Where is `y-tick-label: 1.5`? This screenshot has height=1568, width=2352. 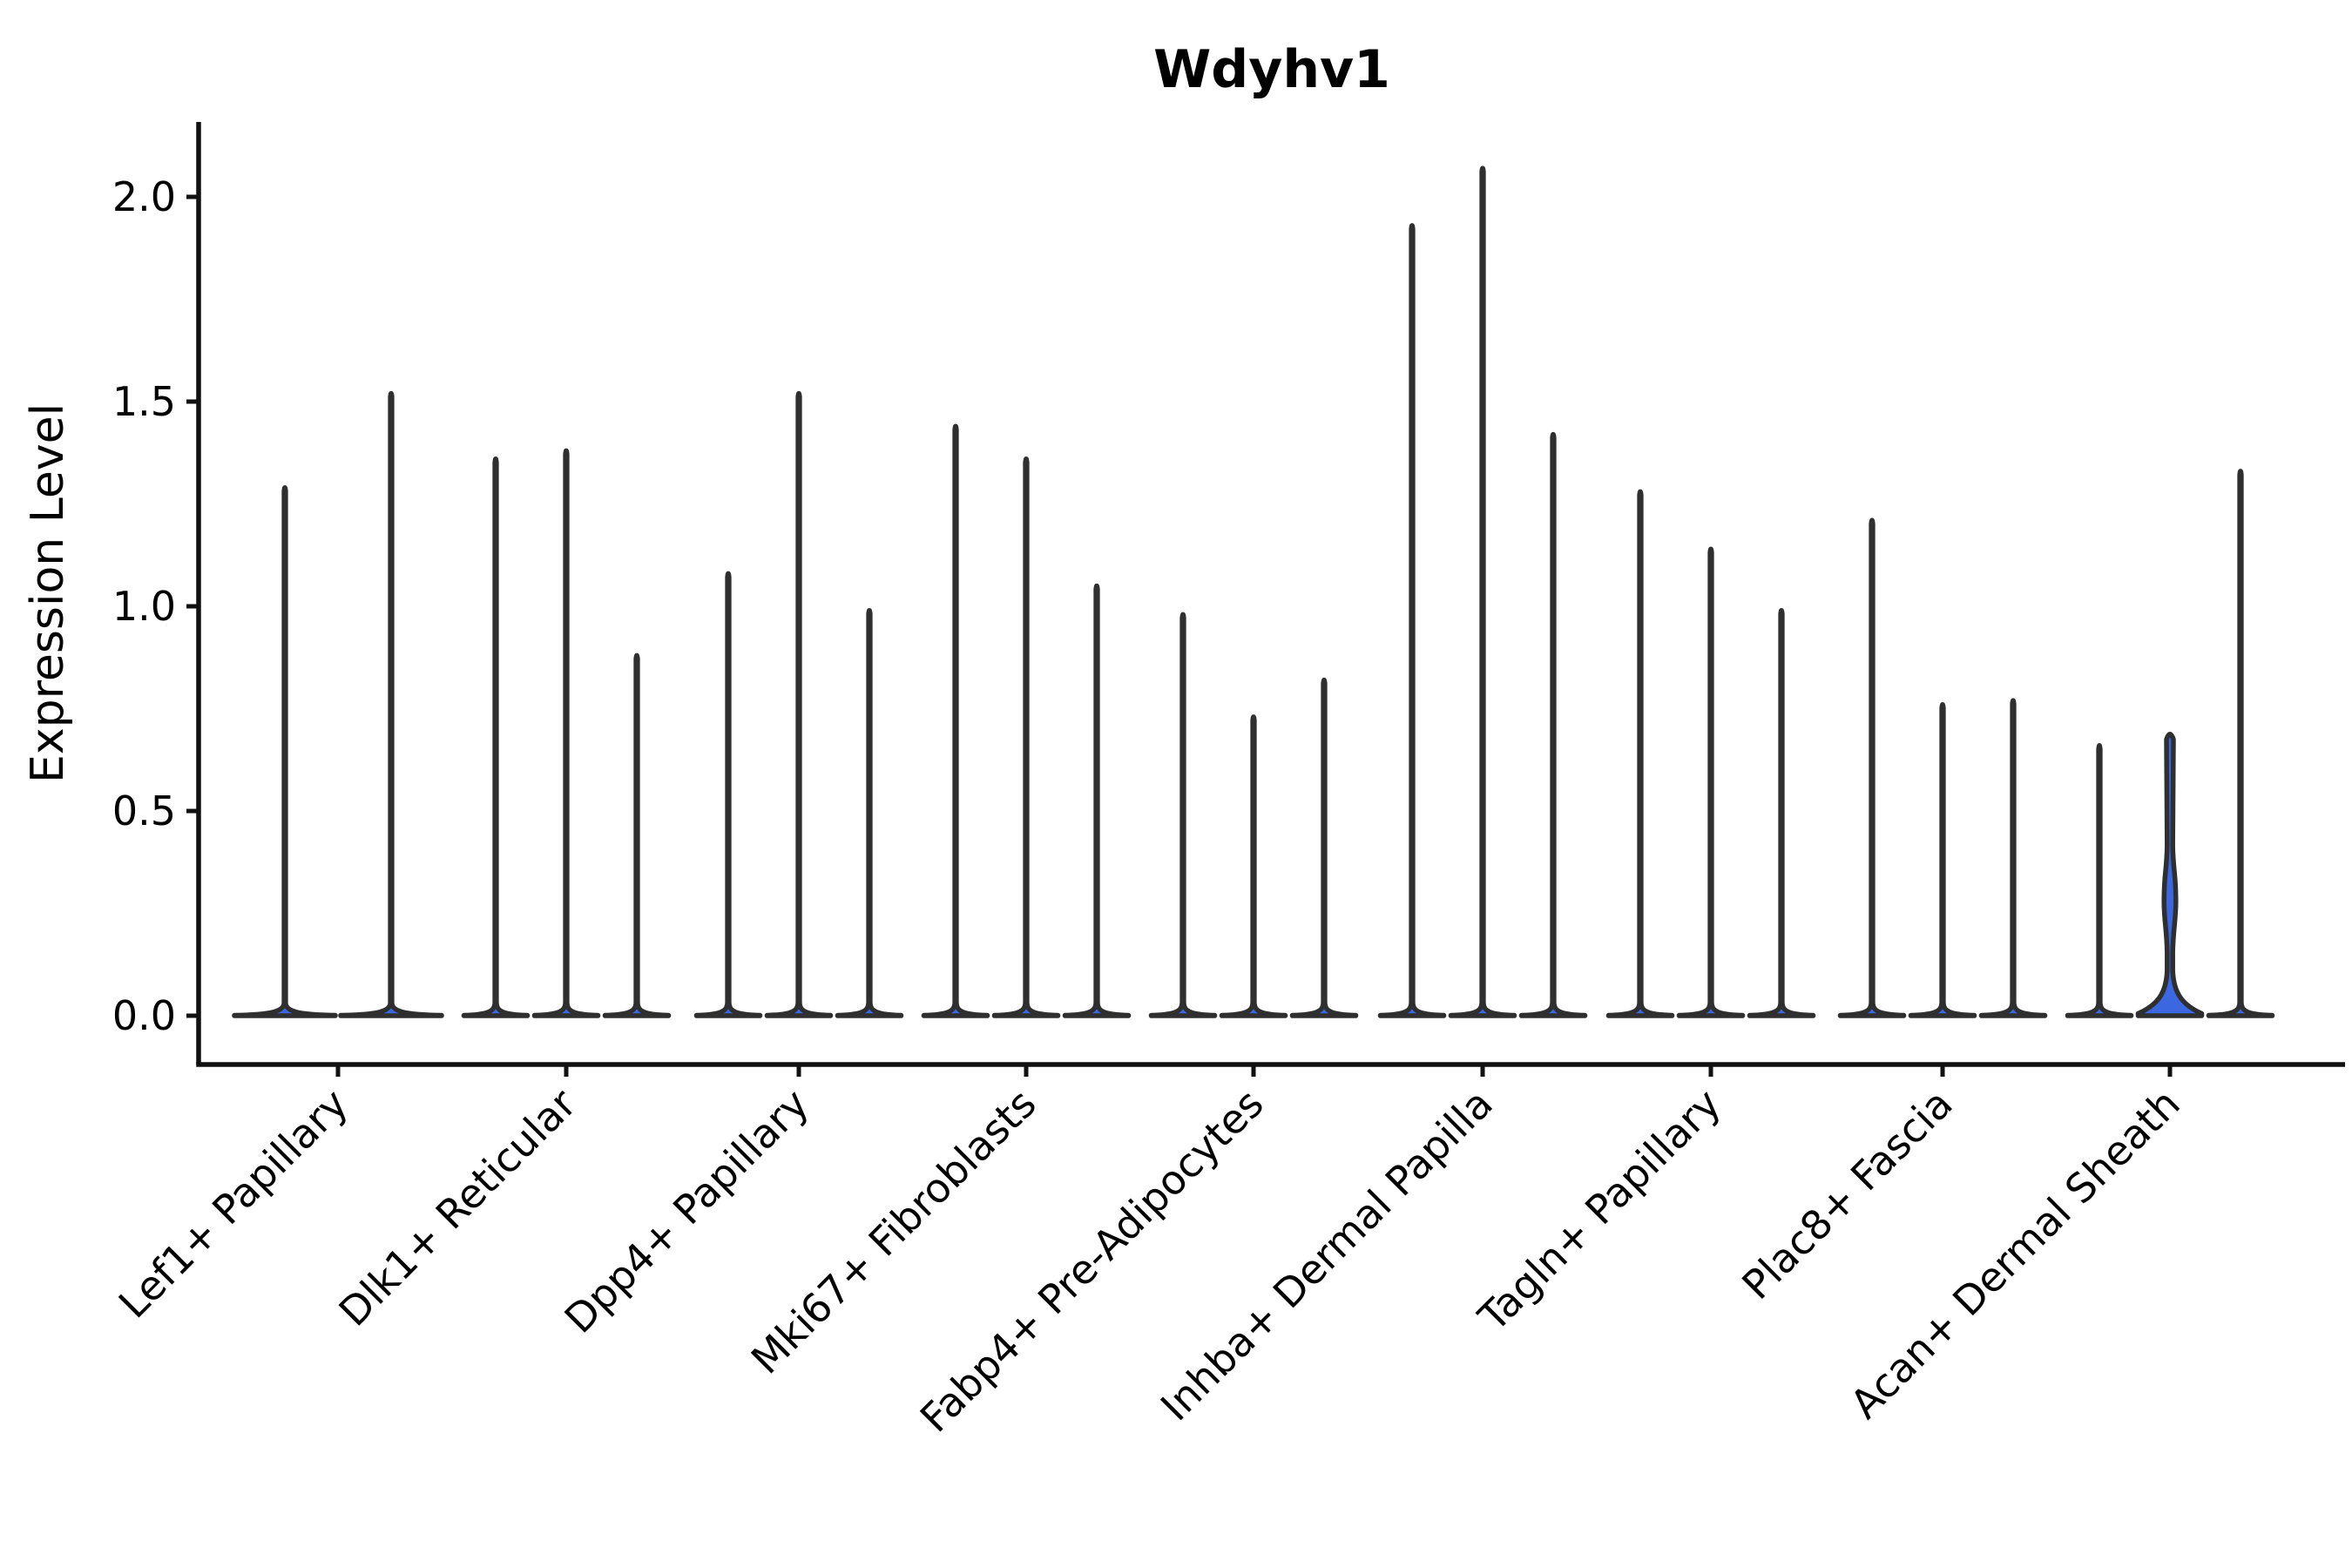 y-tick-label: 1.5 is located at coordinates (144, 401).